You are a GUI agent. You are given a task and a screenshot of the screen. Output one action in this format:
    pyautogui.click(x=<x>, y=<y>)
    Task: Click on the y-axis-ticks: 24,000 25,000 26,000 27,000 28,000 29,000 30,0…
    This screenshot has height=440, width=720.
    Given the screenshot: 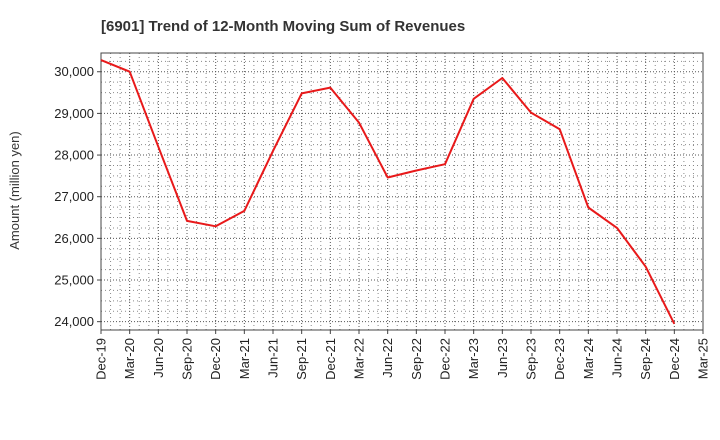 What is the action you would take?
    pyautogui.click(x=77, y=196)
    